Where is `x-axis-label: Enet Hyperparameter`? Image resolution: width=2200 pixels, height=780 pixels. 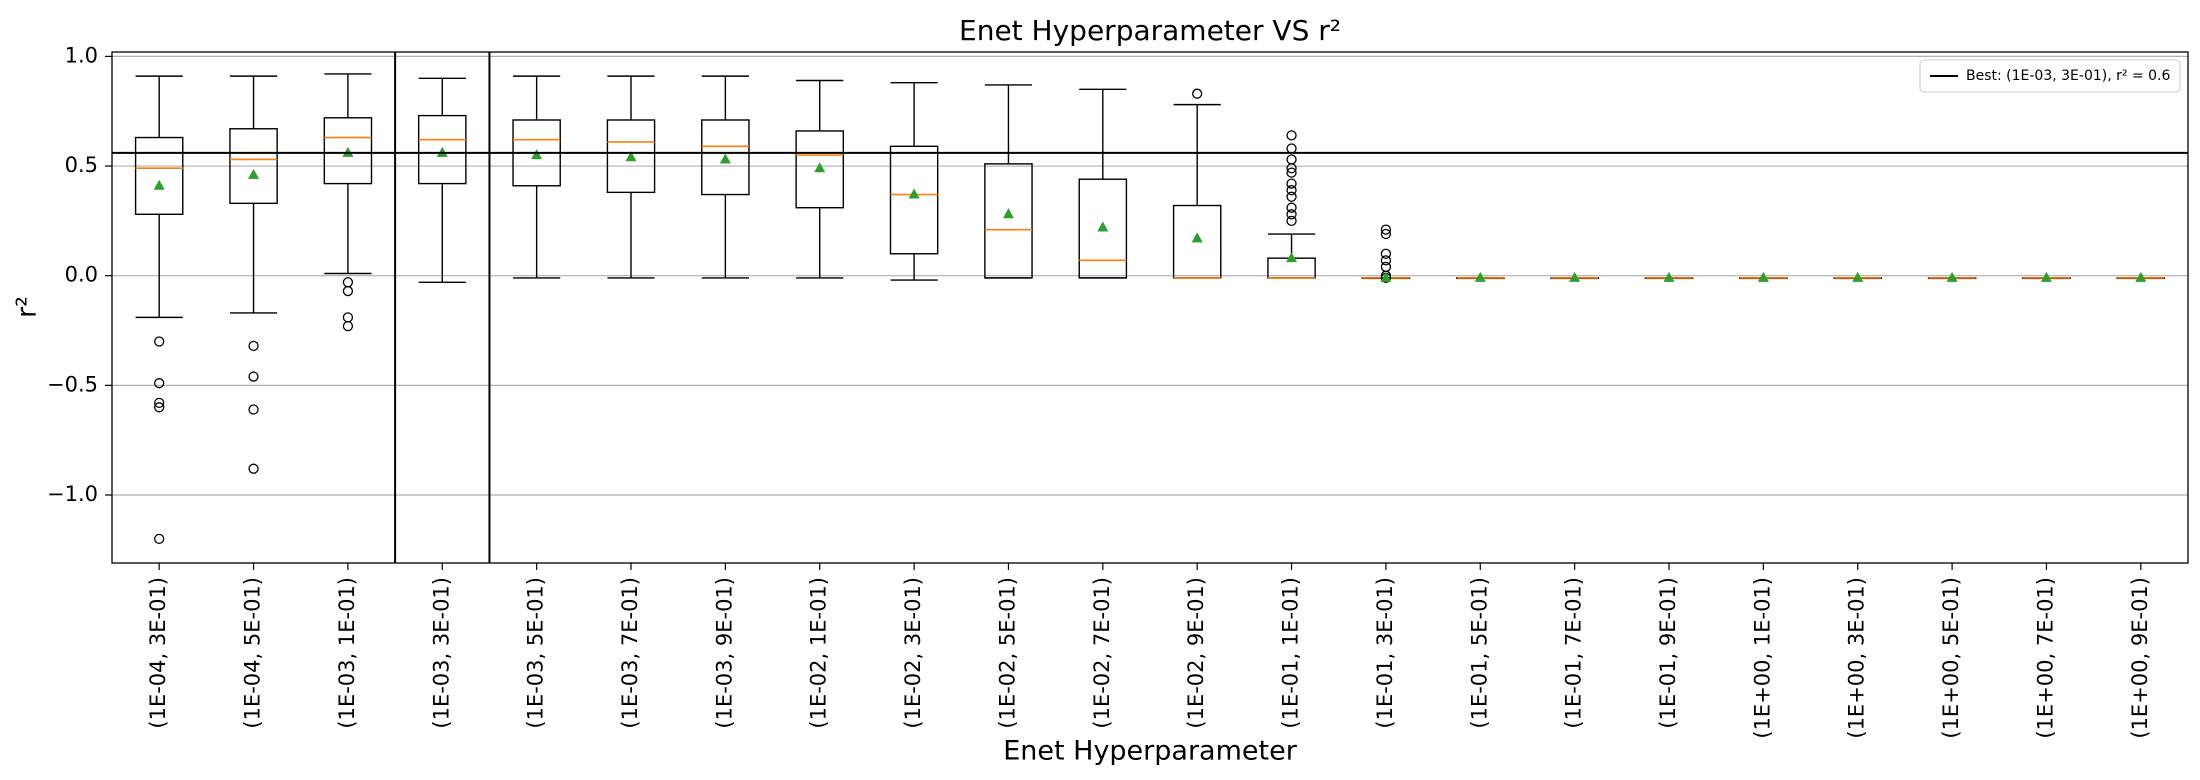
x-axis-label: Enet Hyperparameter is located at coordinates (1150, 751).